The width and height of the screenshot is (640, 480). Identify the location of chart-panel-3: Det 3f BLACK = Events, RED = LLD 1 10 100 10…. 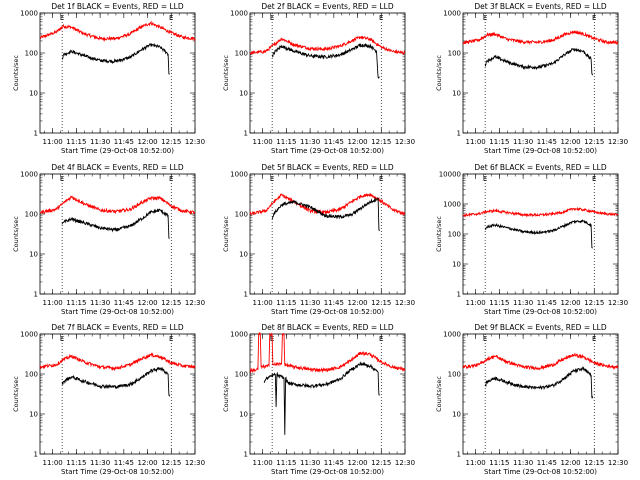
(531, 78).